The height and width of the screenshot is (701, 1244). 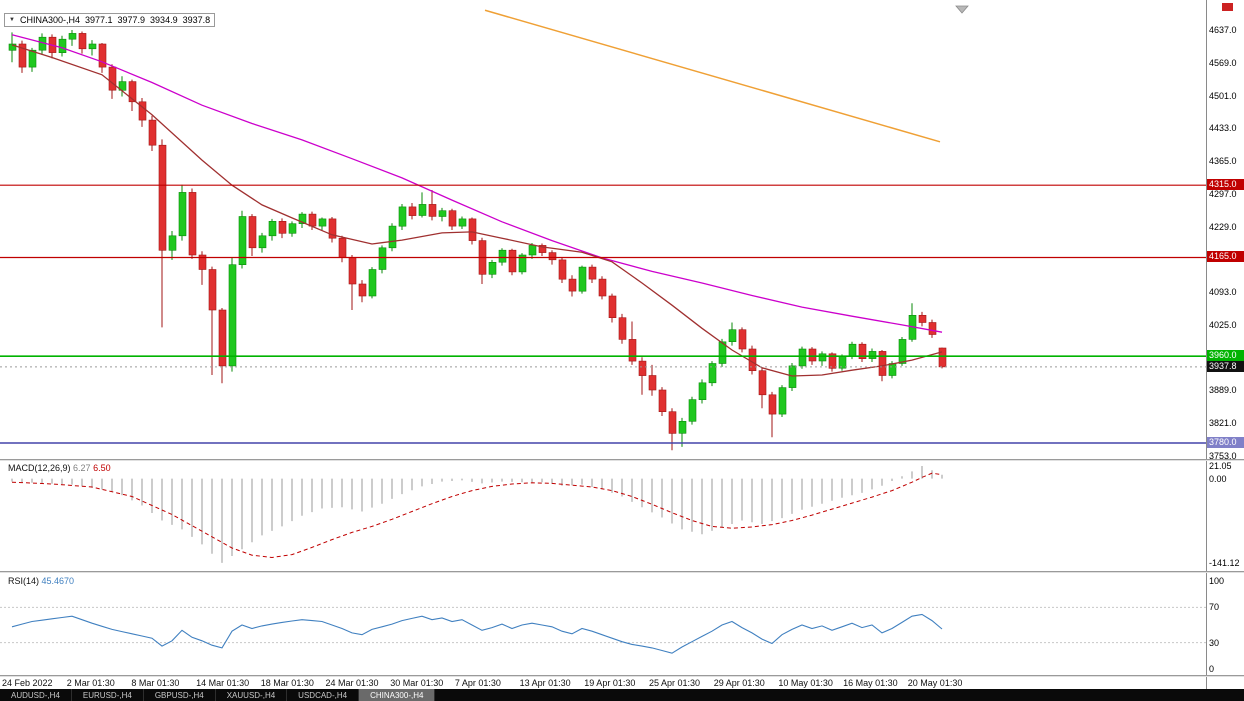 What do you see at coordinates (1214, 643) in the screenshot?
I see `rsi-scale-tick: 30` at bounding box center [1214, 643].